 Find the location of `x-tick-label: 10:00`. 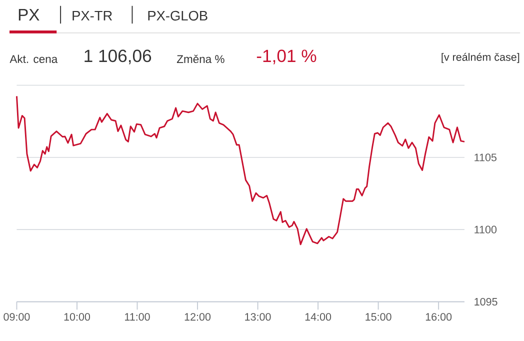

x-tick-label: 10:00 is located at coordinates (77, 317).